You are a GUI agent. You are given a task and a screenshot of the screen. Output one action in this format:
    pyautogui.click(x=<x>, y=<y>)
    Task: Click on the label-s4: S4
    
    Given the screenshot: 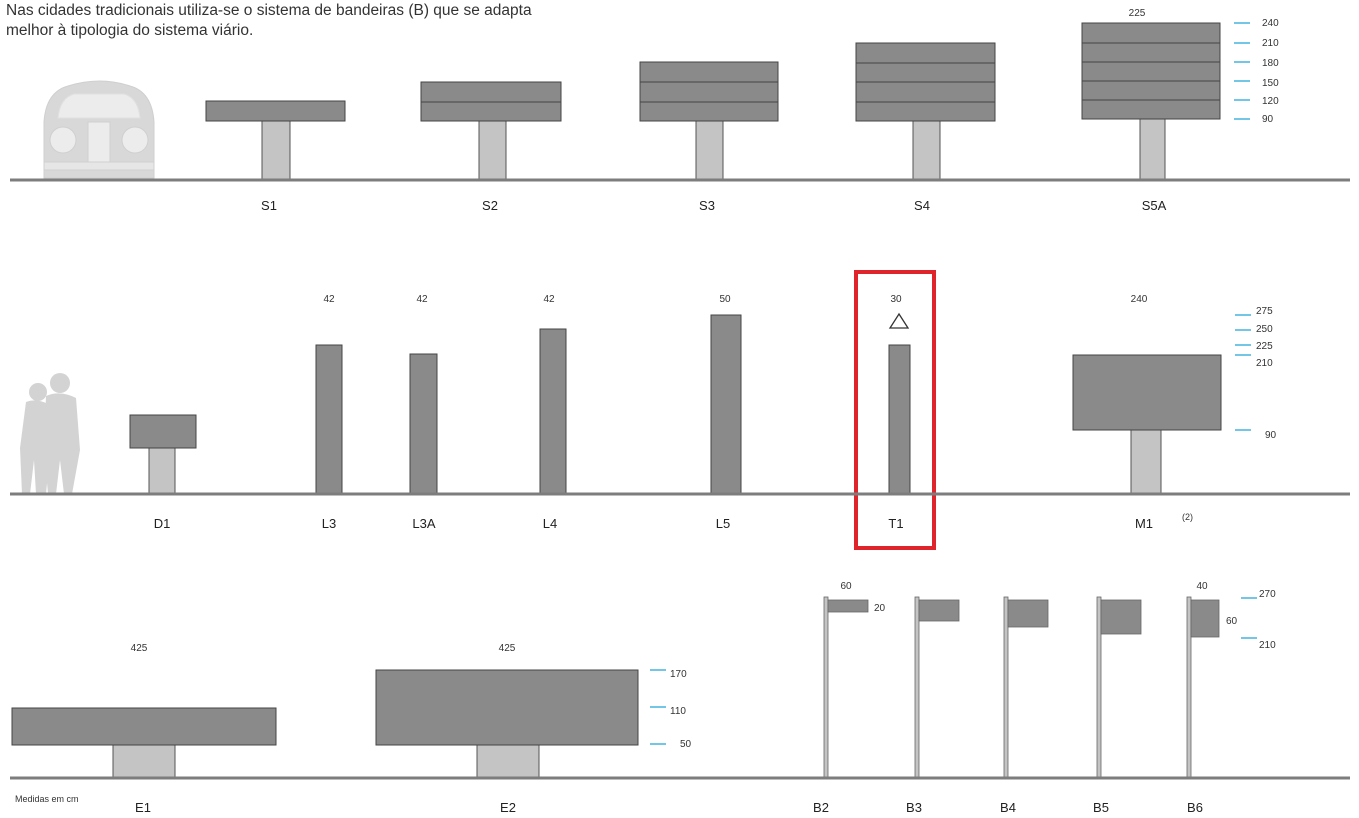 What is the action you would take?
    pyautogui.click(x=922, y=205)
    